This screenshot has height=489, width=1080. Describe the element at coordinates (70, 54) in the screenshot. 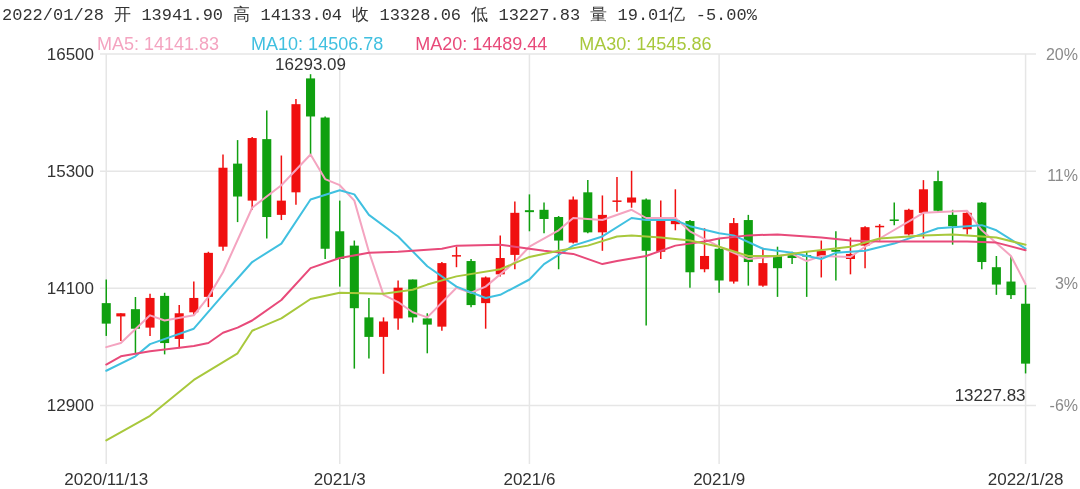

I see `y-tick-label: 16500` at that location.